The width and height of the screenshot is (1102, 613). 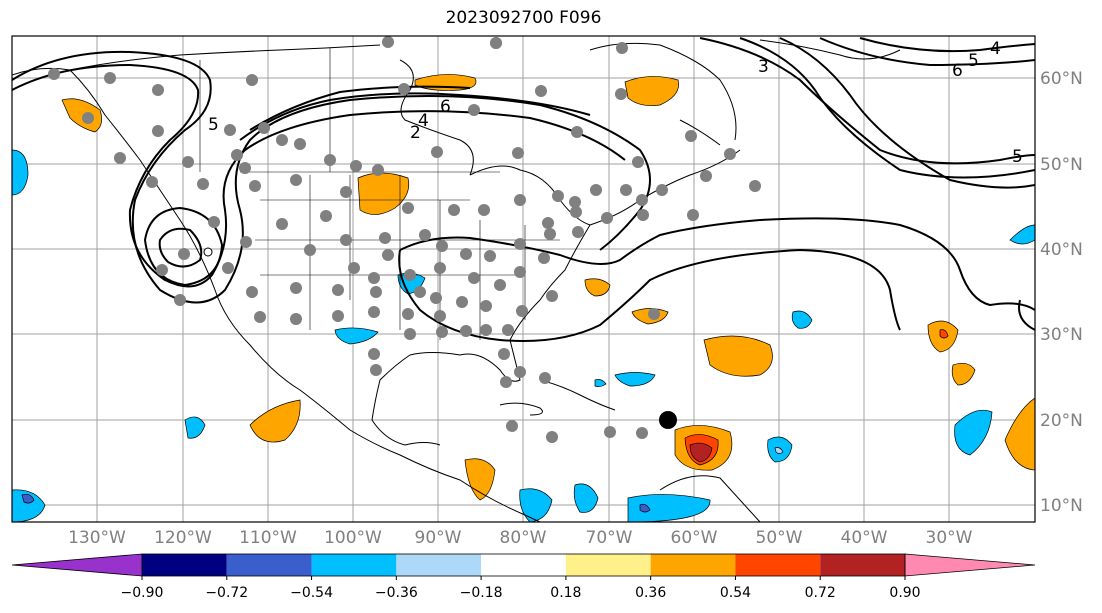 What do you see at coordinates (438, 538) in the screenshot?
I see `lon-label: 90°W` at bounding box center [438, 538].